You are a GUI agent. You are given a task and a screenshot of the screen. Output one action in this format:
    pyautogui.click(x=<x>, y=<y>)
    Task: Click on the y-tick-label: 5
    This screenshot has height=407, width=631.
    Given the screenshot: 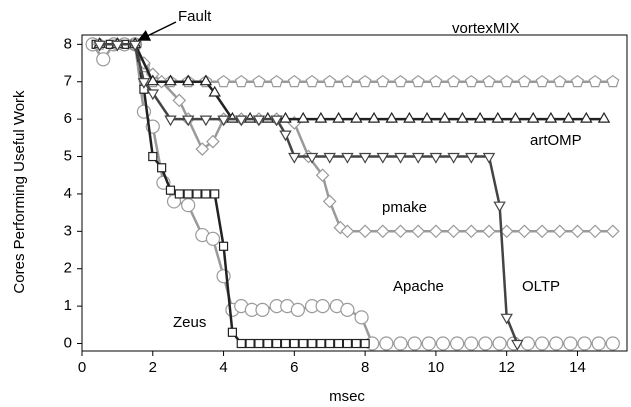 What is the action you would take?
    pyautogui.click(x=68, y=156)
    